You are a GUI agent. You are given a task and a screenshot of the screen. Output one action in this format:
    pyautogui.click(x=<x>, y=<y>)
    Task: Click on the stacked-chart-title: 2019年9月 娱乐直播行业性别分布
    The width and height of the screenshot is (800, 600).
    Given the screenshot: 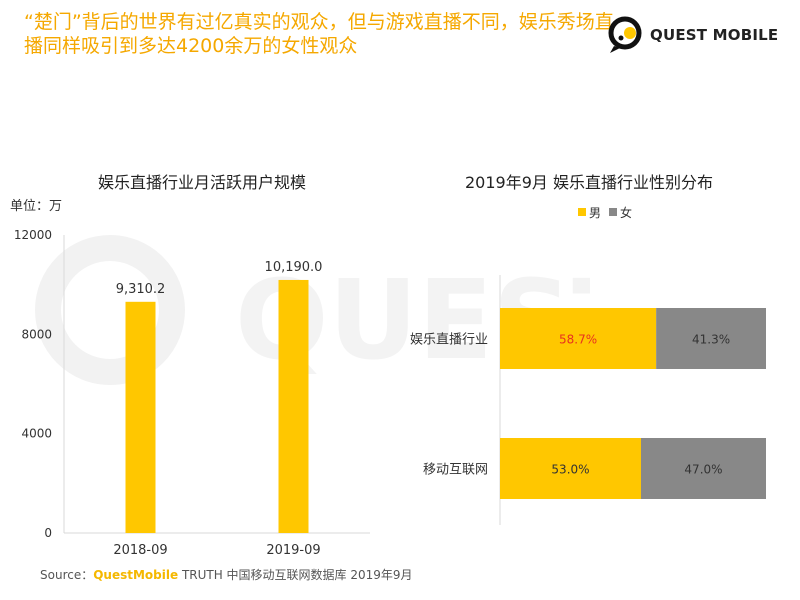 What is the action you would take?
    pyautogui.click(x=589, y=182)
    